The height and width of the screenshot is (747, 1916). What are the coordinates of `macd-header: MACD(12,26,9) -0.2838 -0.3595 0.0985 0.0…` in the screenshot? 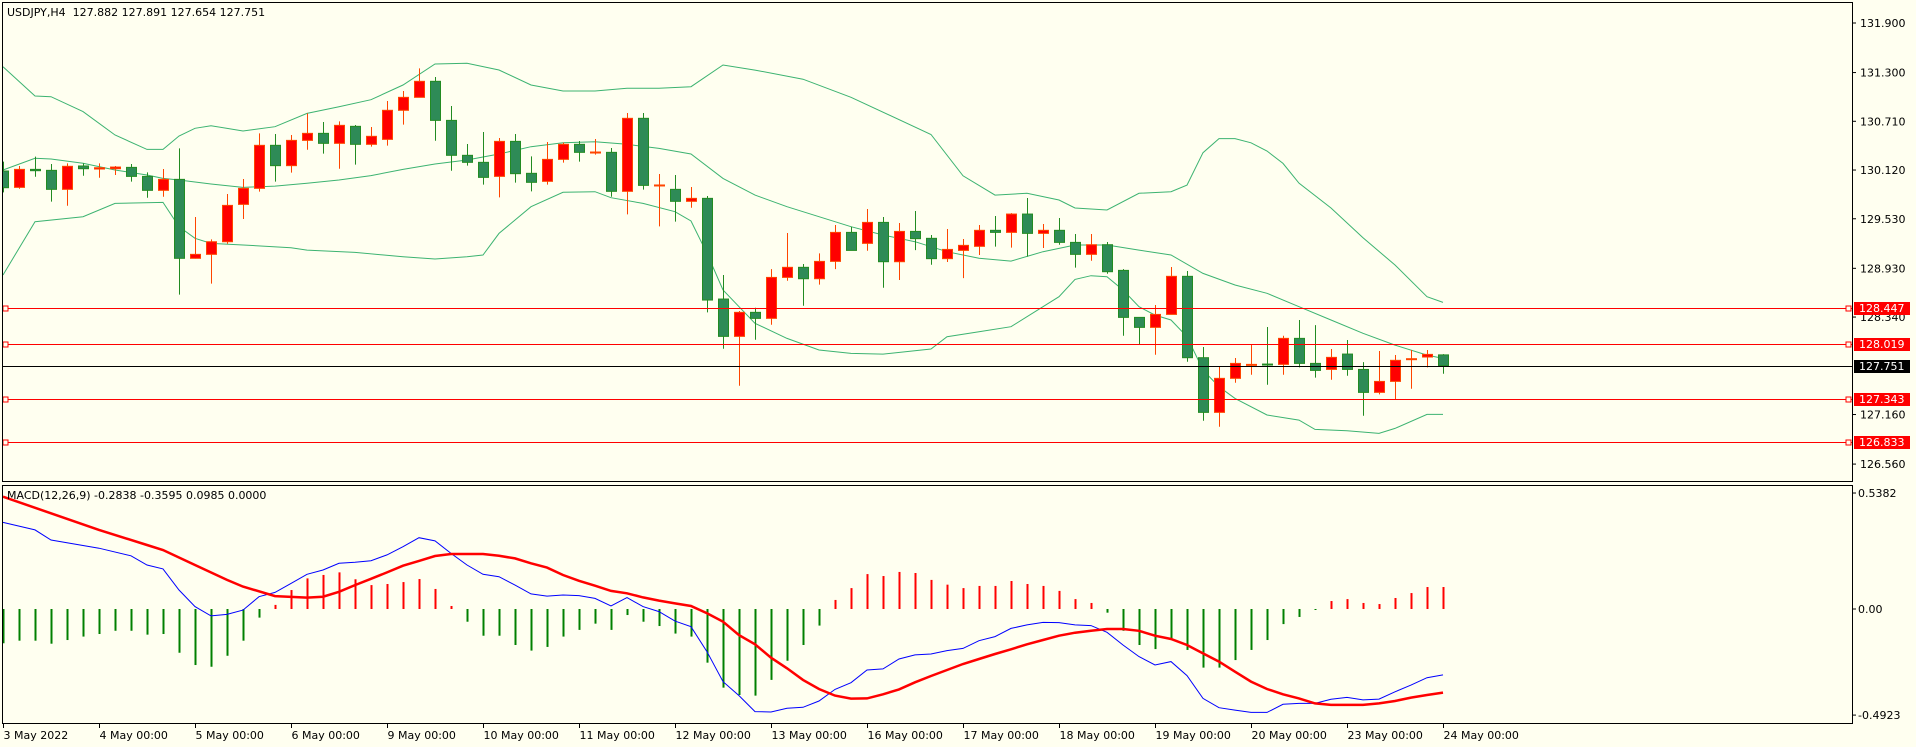 It's located at (136, 495).